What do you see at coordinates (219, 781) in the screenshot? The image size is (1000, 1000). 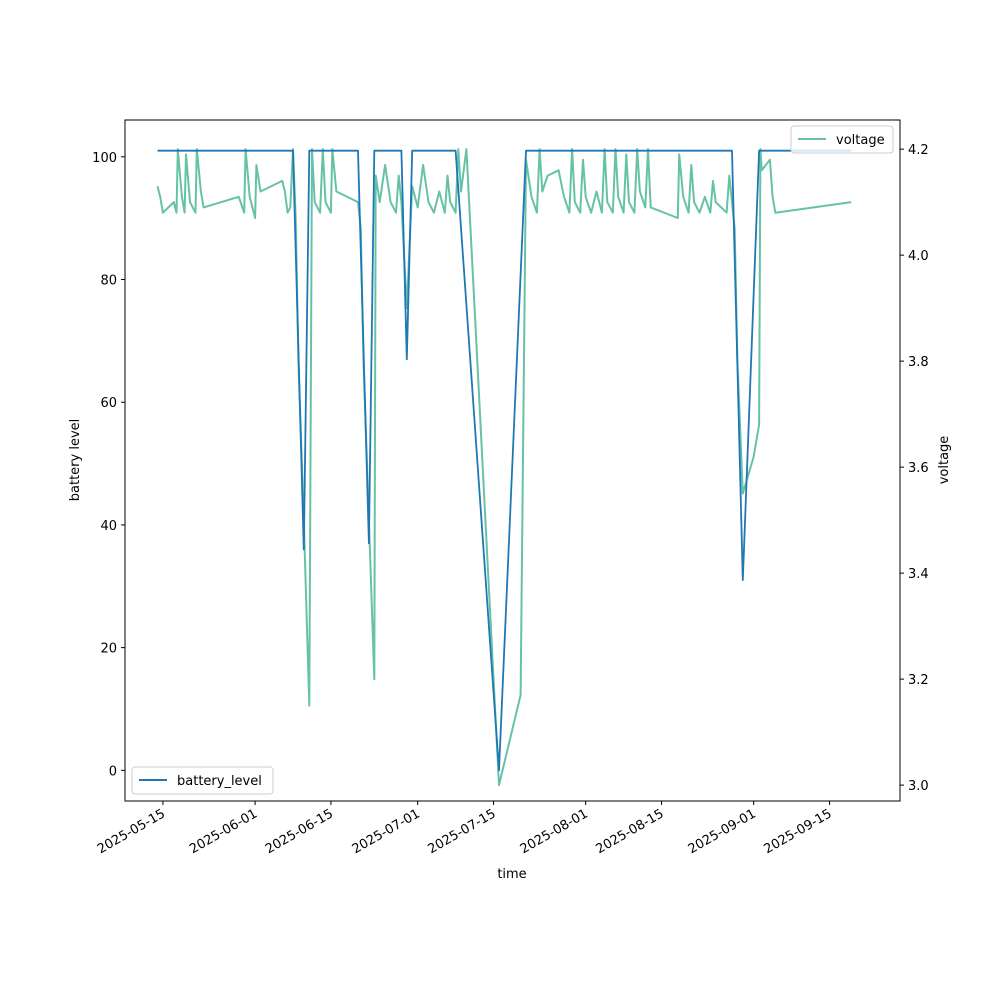 I see `legend-battery-label: battery_level` at bounding box center [219, 781].